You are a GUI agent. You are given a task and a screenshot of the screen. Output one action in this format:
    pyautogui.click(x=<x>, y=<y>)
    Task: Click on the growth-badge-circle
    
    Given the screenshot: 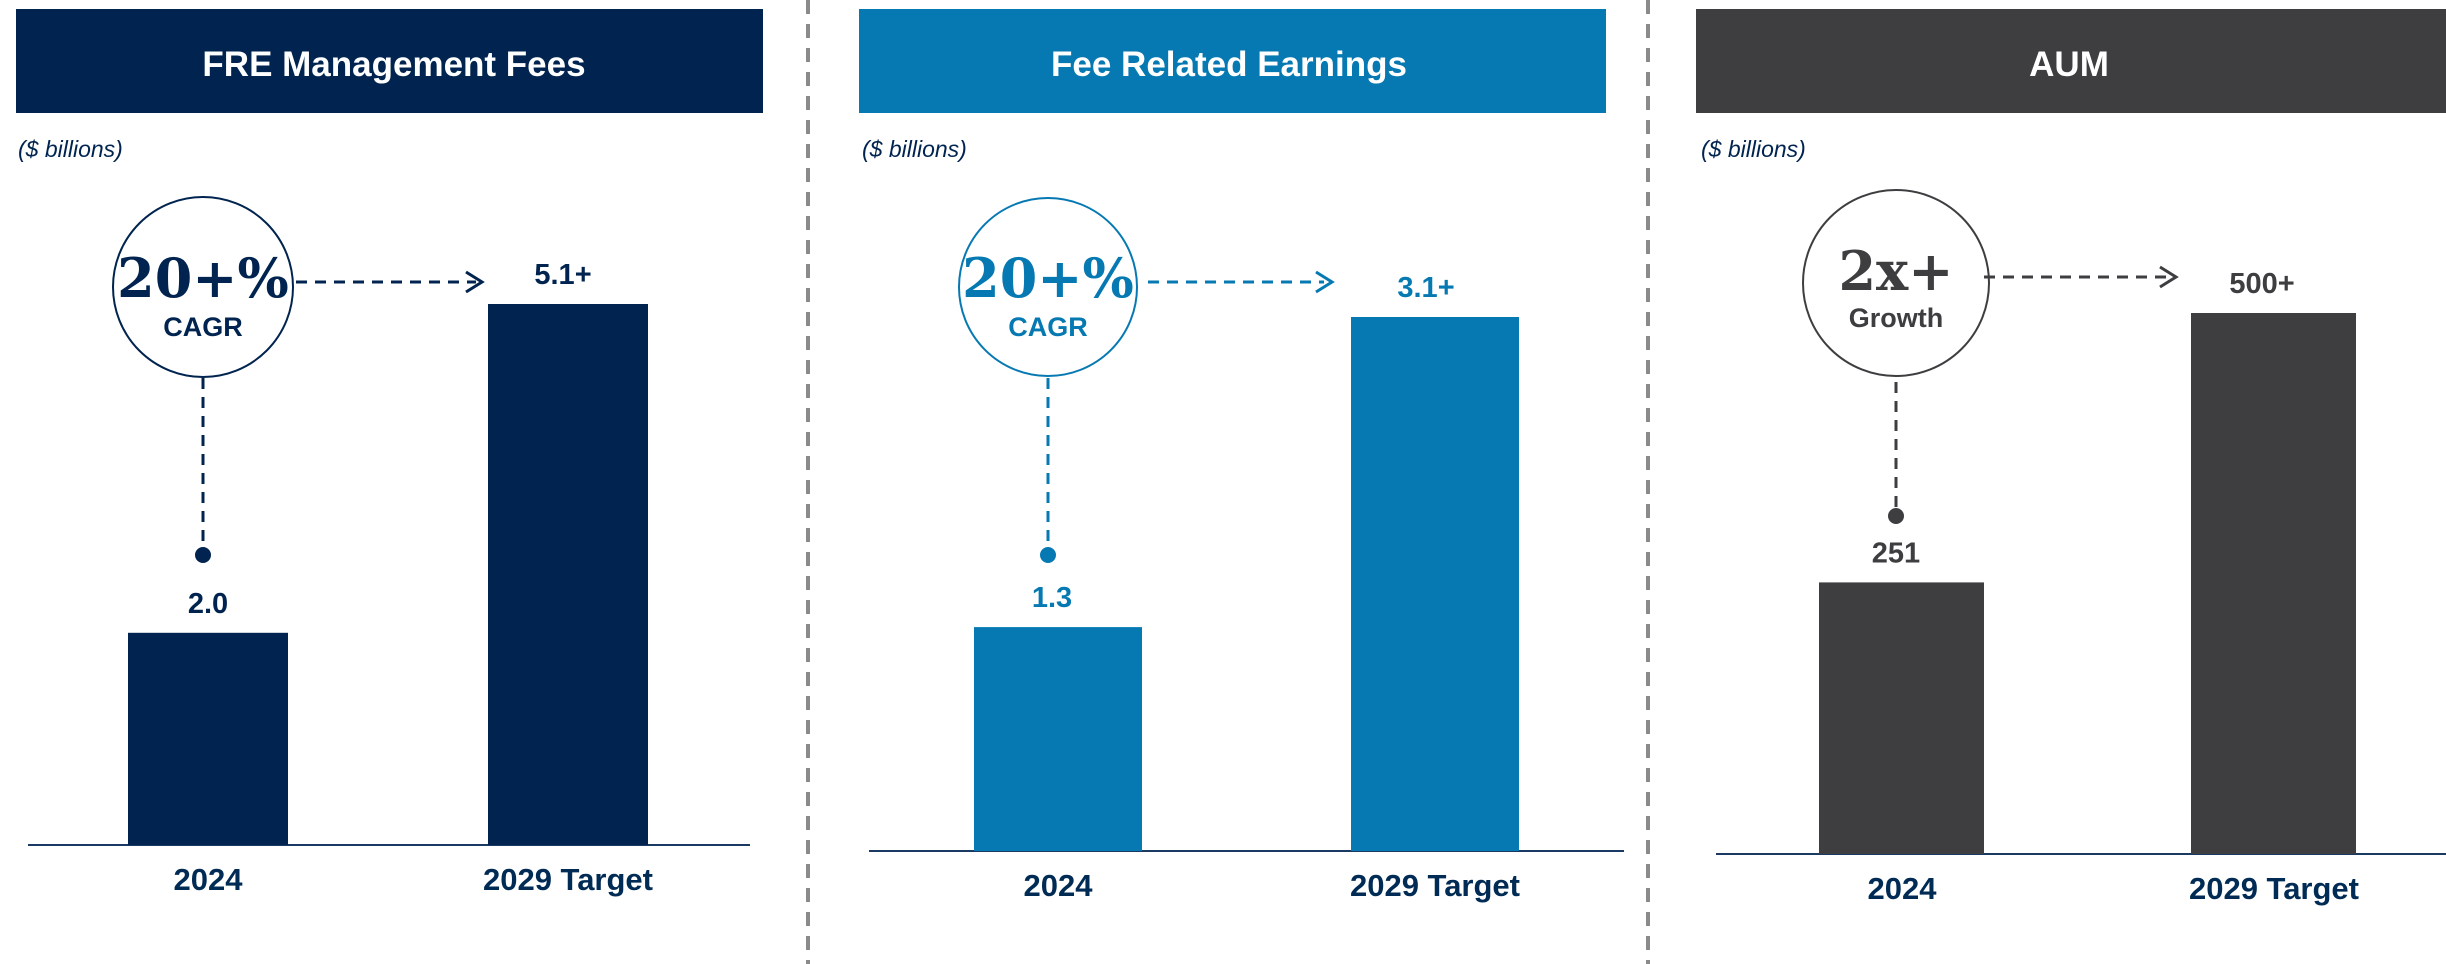 What is the action you would take?
    pyautogui.click(x=1896, y=283)
    